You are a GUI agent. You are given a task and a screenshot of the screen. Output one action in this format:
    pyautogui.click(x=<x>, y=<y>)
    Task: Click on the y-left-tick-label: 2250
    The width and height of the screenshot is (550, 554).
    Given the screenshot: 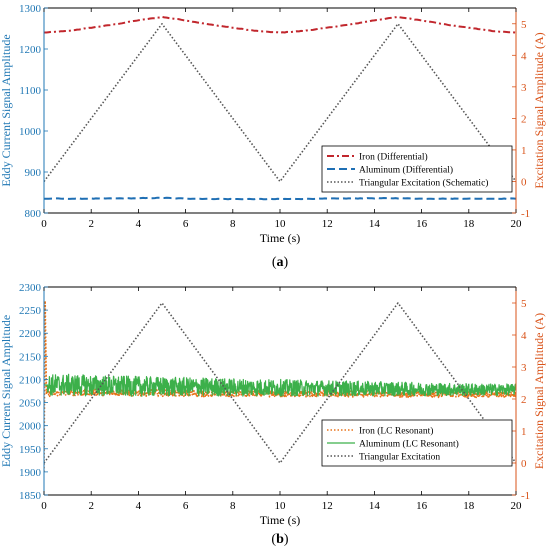 What is the action you would take?
    pyautogui.click(x=30, y=311)
    